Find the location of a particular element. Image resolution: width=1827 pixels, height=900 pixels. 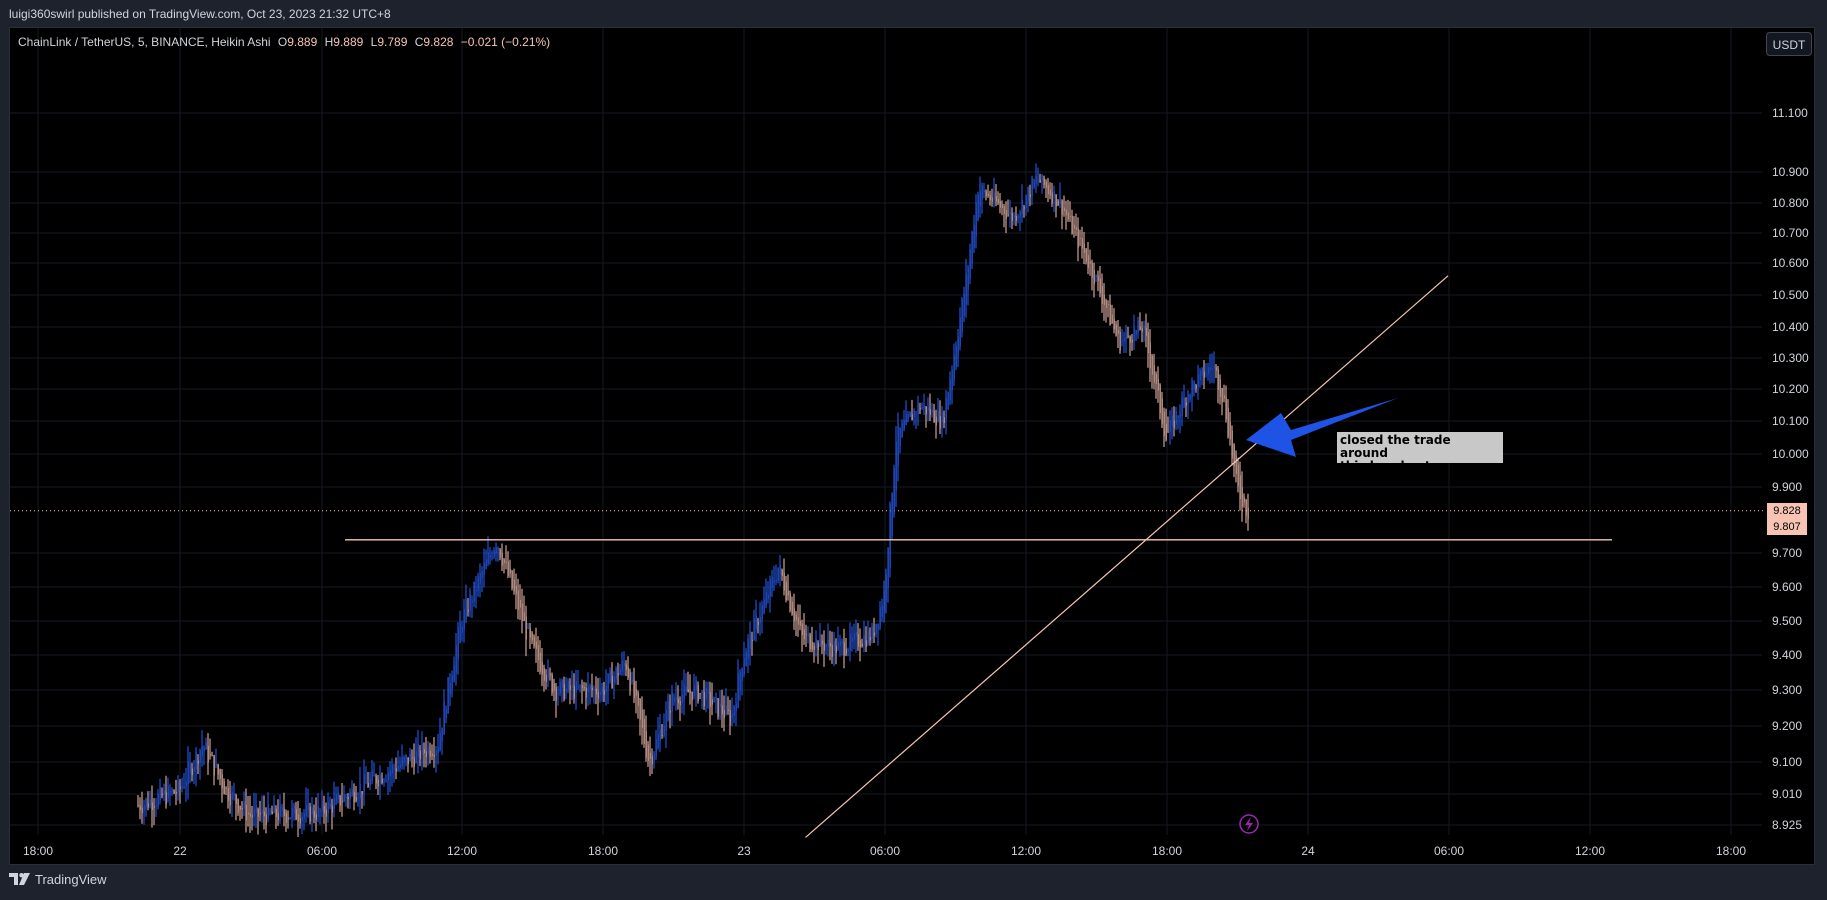

tradingview-logo: TradingView is located at coordinates (58, 879).